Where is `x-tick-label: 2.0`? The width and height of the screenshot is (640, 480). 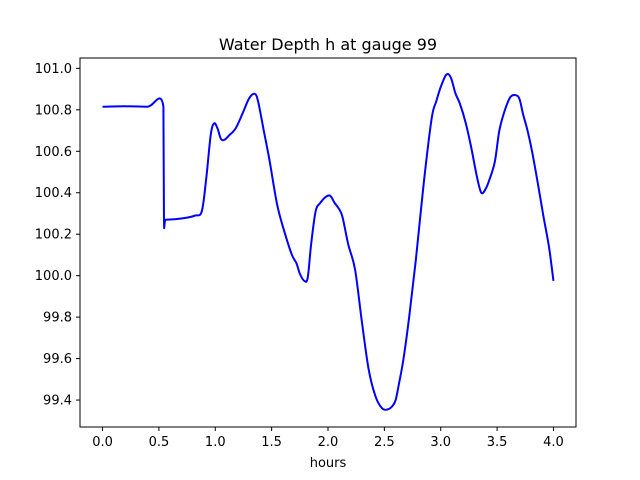
x-tick-label: 2.0 is located at coordinates (328, 442).